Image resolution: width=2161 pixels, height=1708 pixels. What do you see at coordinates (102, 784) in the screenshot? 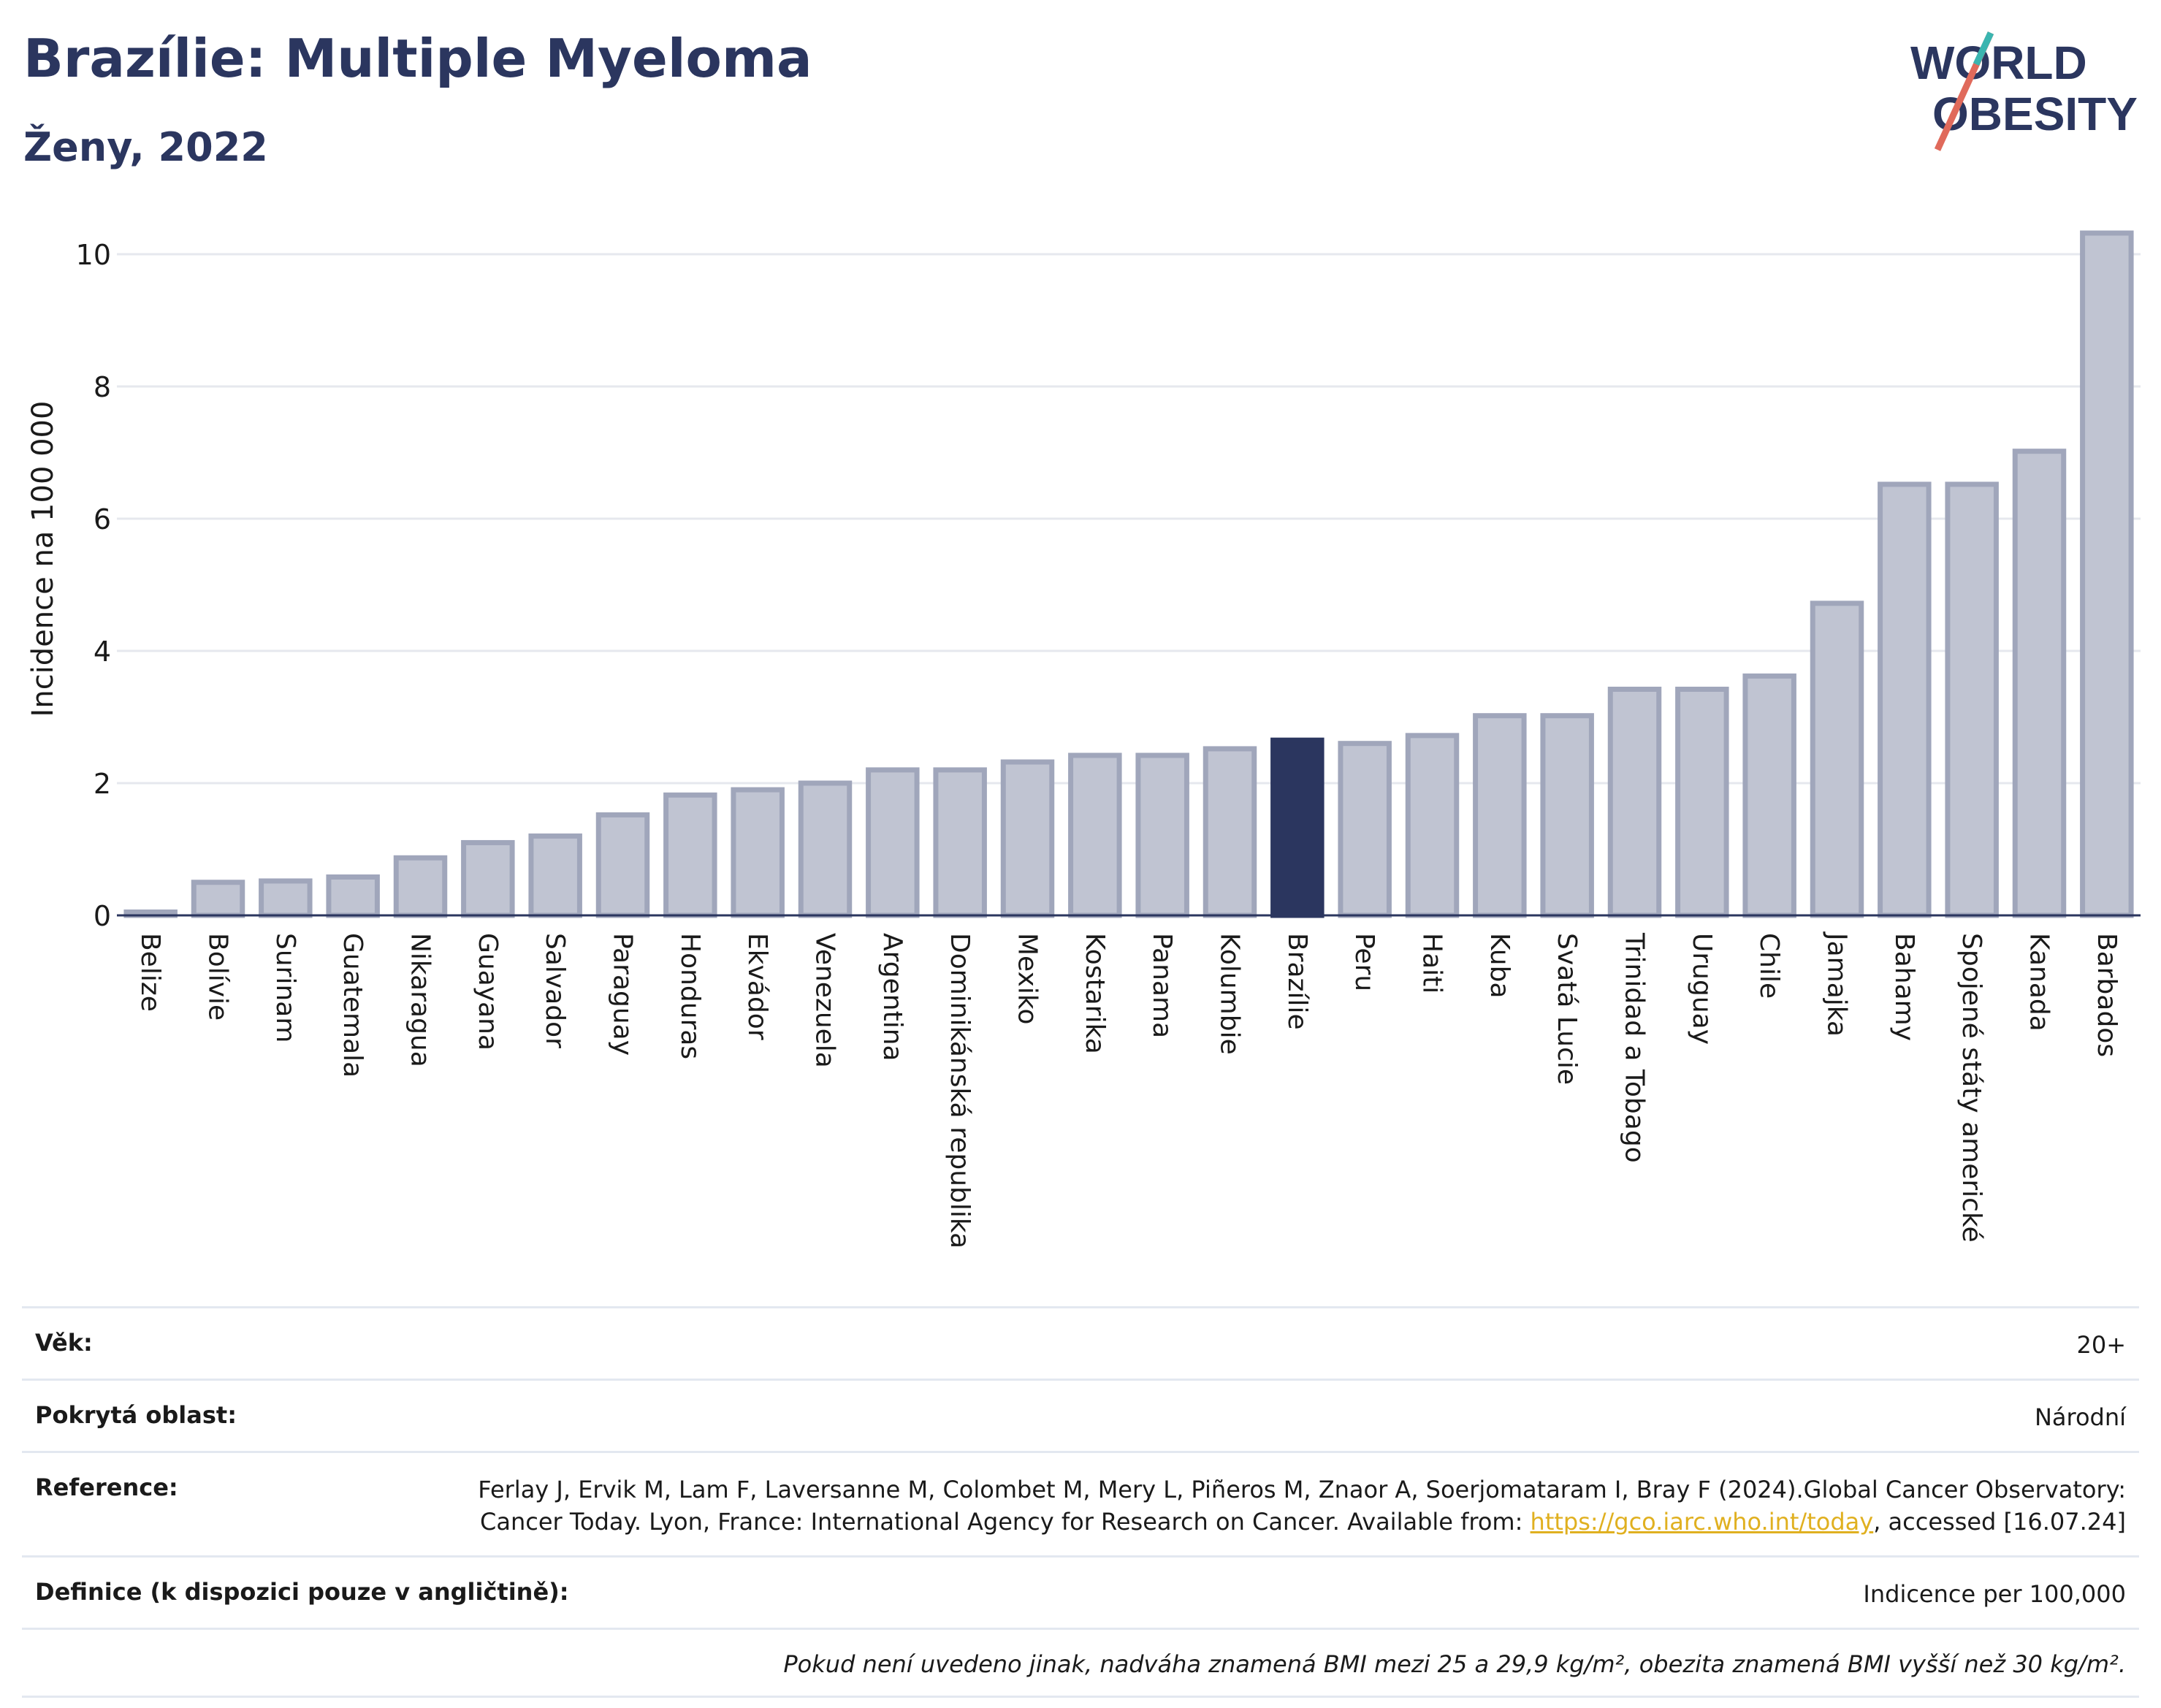
I see `y-tick-label: 2` at bounding box center [102, 784].